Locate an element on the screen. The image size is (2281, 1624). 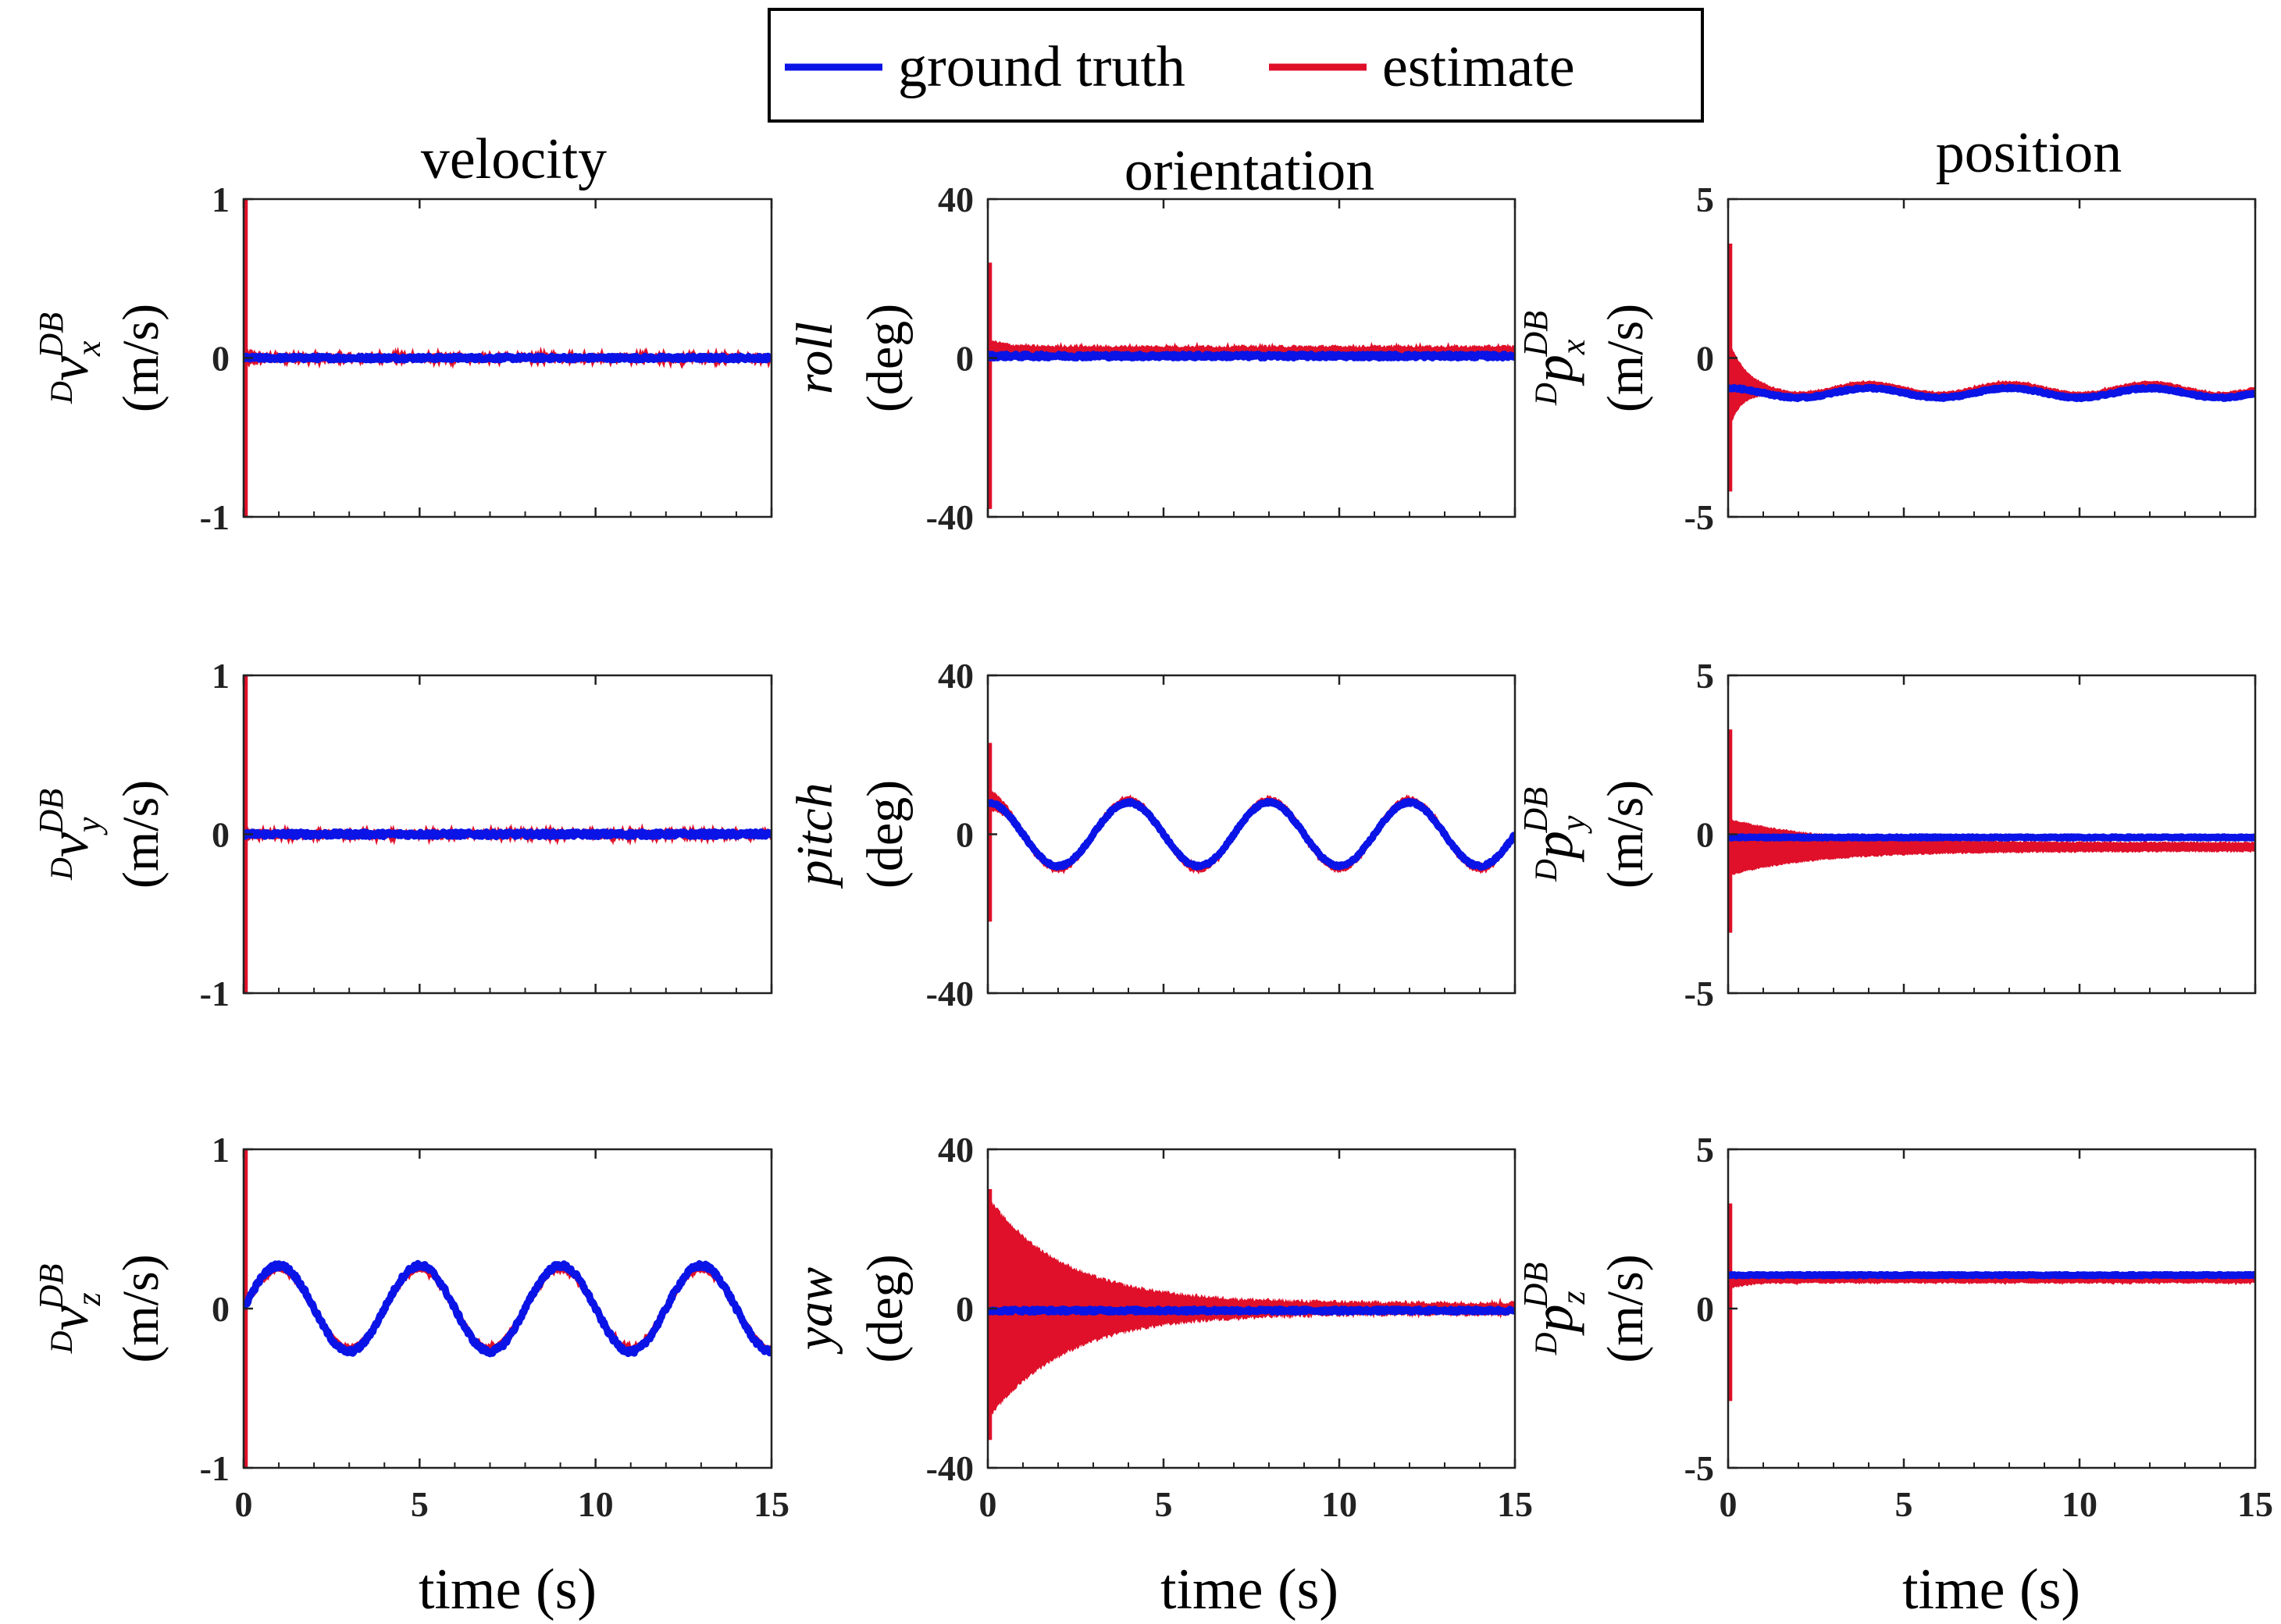
panel-roll: -40 0 40 roll (deg) is located at coordinates (1151, 358).